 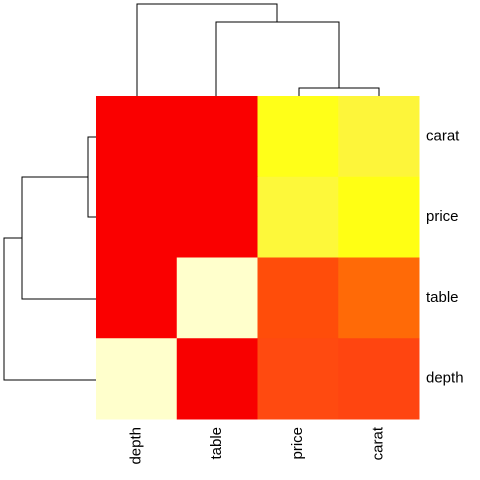 What do you see at coordinates (49, 258) in the screenshot?
I see `row-dendrogram` at bounding box center [49, 258].